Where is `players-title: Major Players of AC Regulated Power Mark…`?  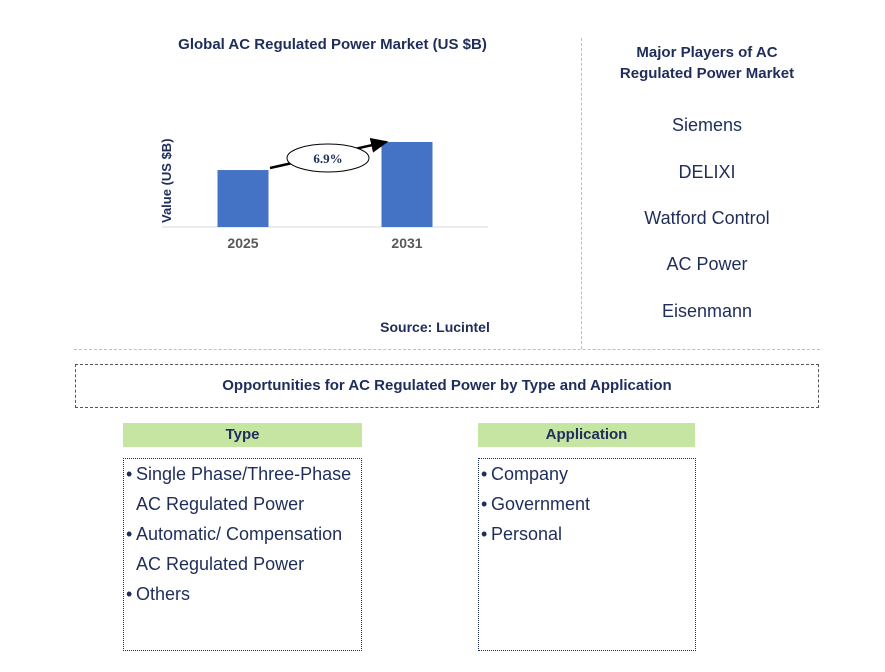 players-title: Major Players of AC Regulated Power Mark… is located at coordinates (707, 63).